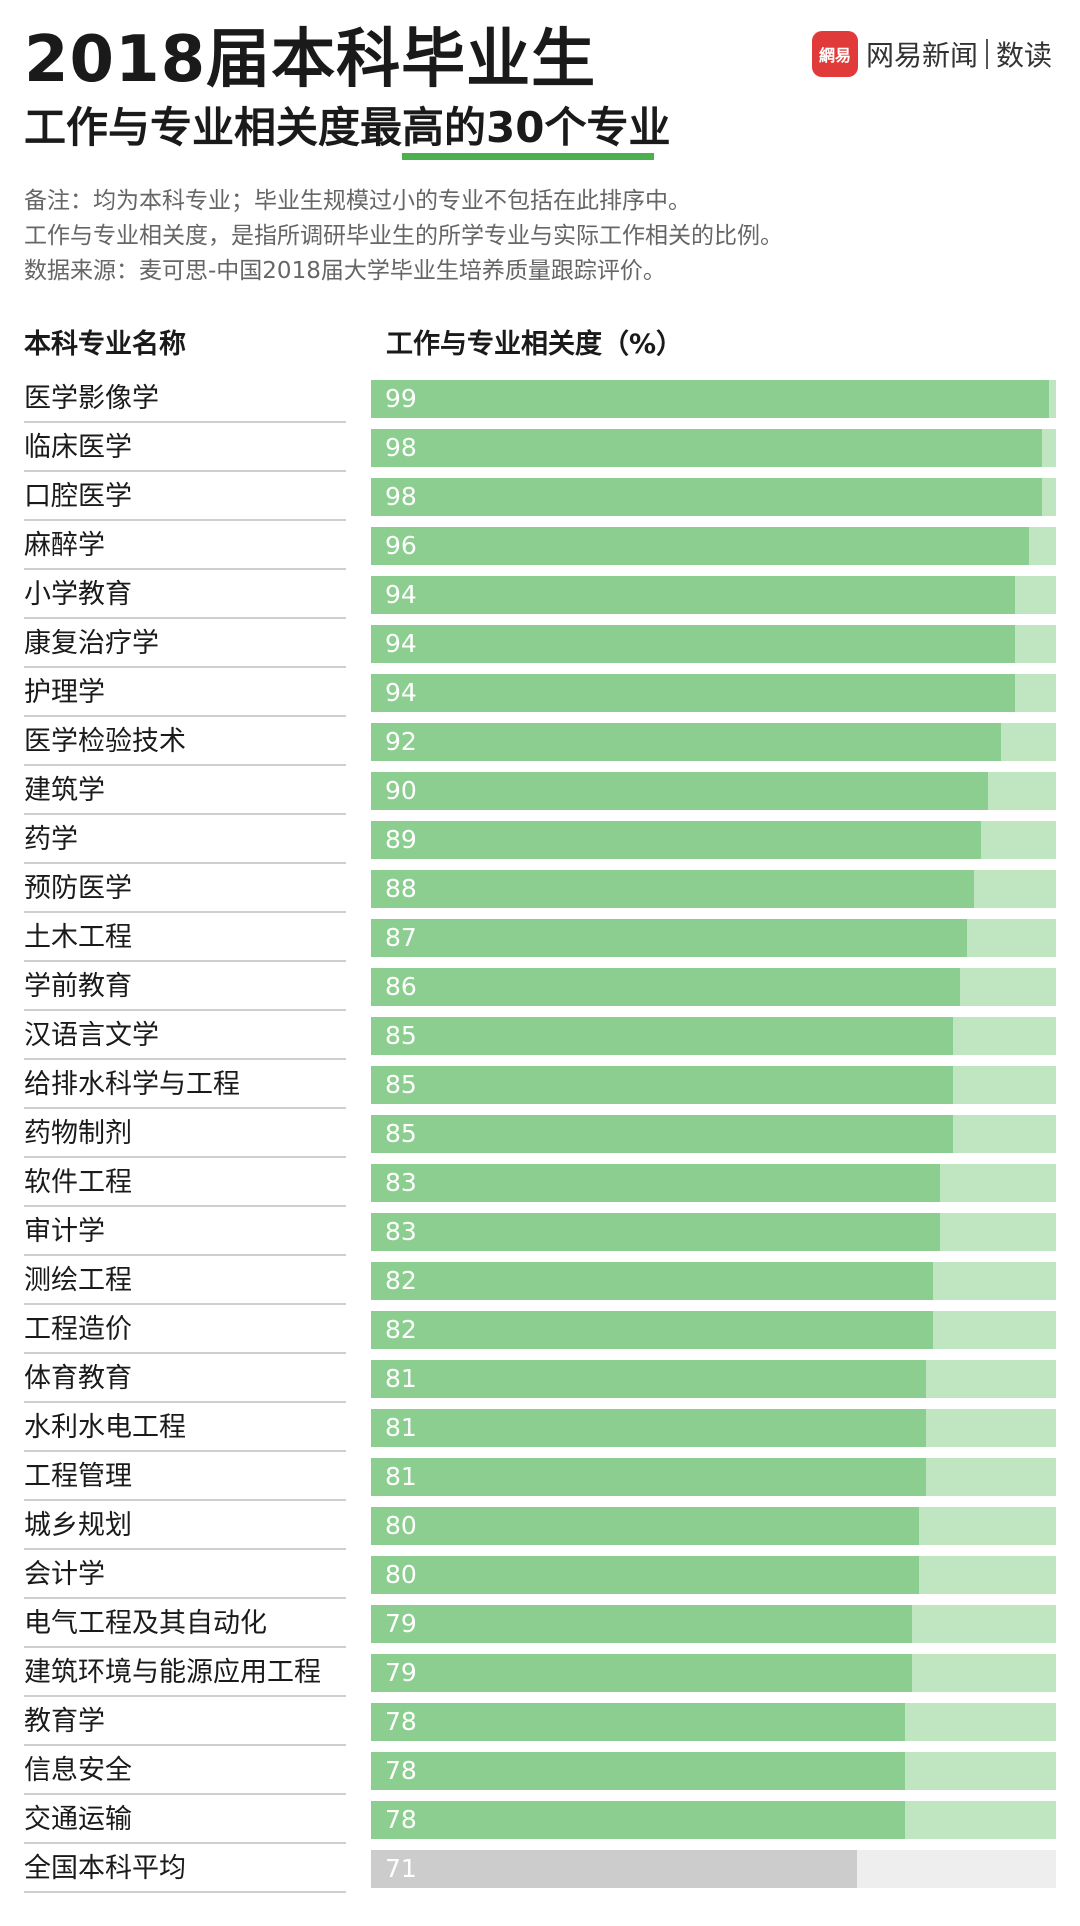 The height and width of the screenshot is (1926, 1080). What do you see at coordinates (401, 398) in the screenshot?
I see `bar-value-label: 99` at bounding box center [401, 398].